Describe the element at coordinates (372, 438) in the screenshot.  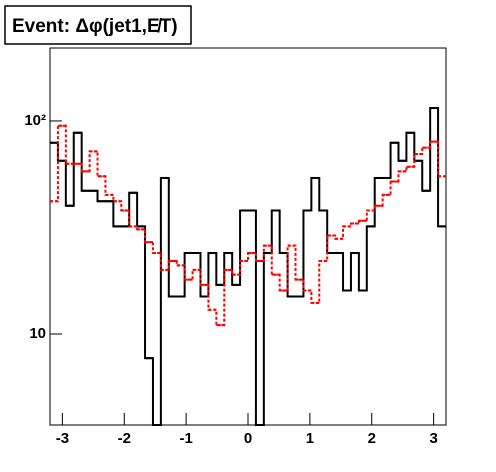
I see `x-tick-label: 2` at that location.